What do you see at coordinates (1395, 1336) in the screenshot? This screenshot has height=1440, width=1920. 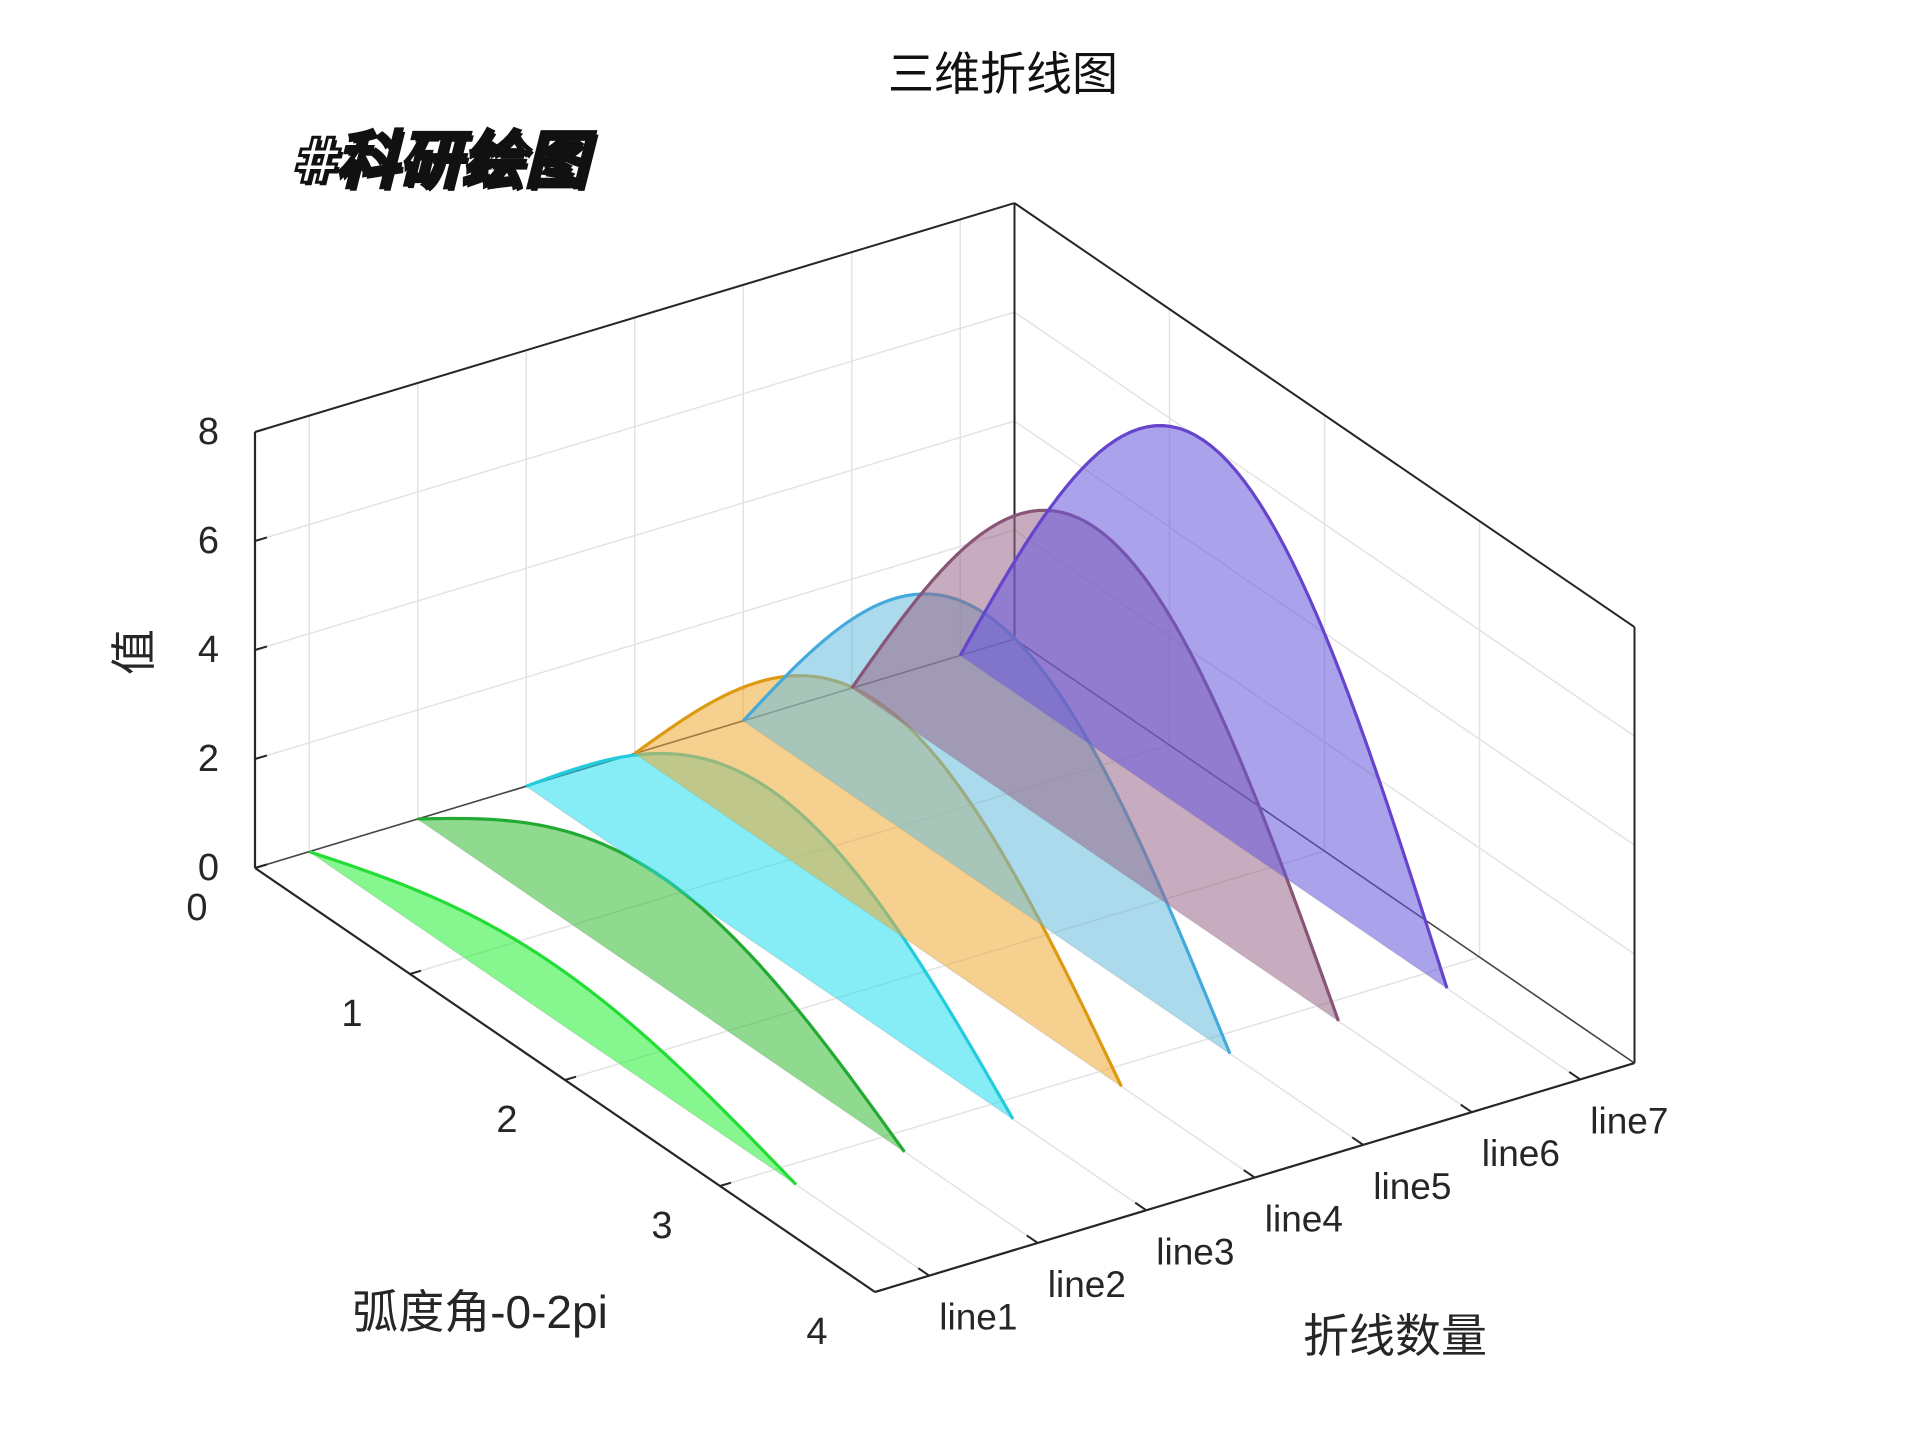 I see `y-axis-title: 折线数量` at bounding box center [1395, 1336].